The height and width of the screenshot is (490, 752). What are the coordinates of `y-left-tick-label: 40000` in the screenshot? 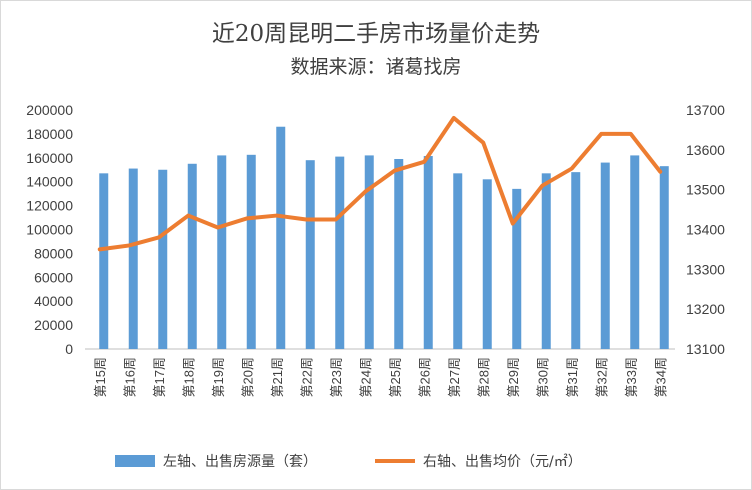 It's located at (53, 301).